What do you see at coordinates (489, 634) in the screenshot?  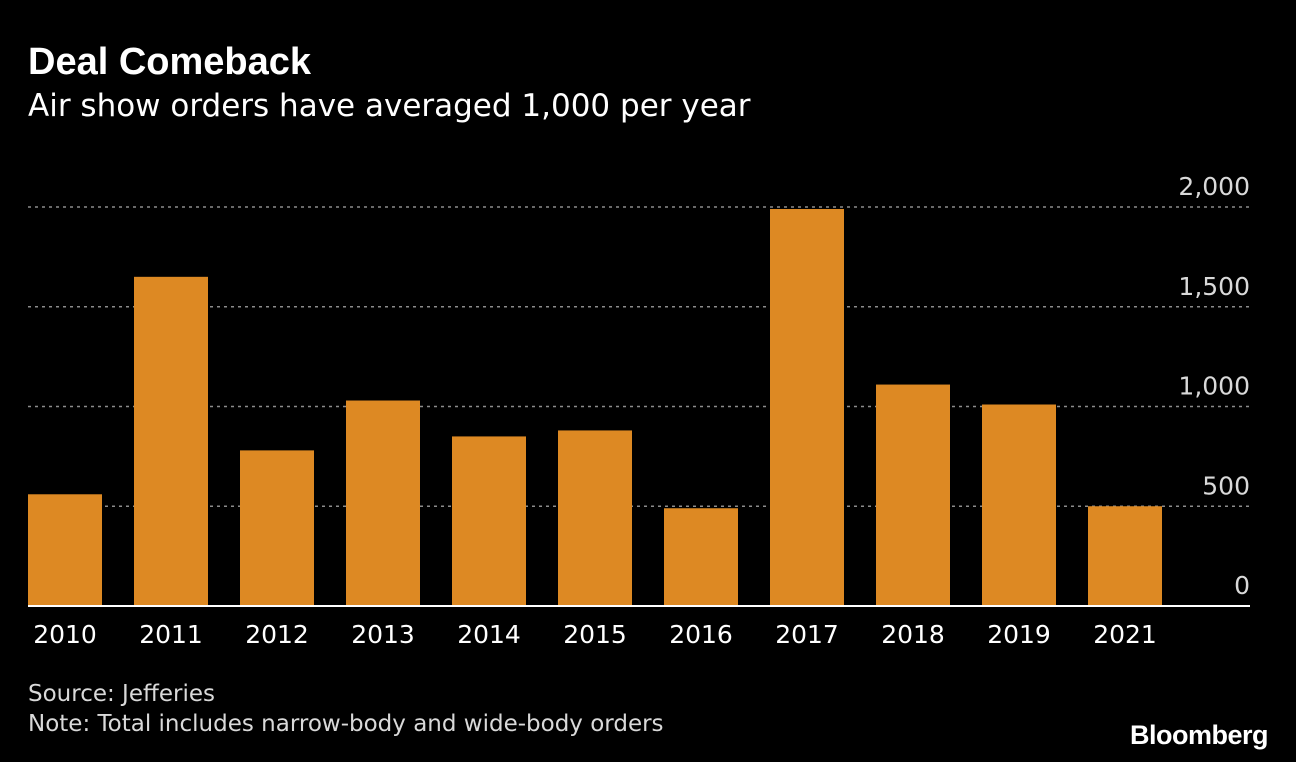 I see `x-tick-label: 2014` at bounding box center [489, 634].